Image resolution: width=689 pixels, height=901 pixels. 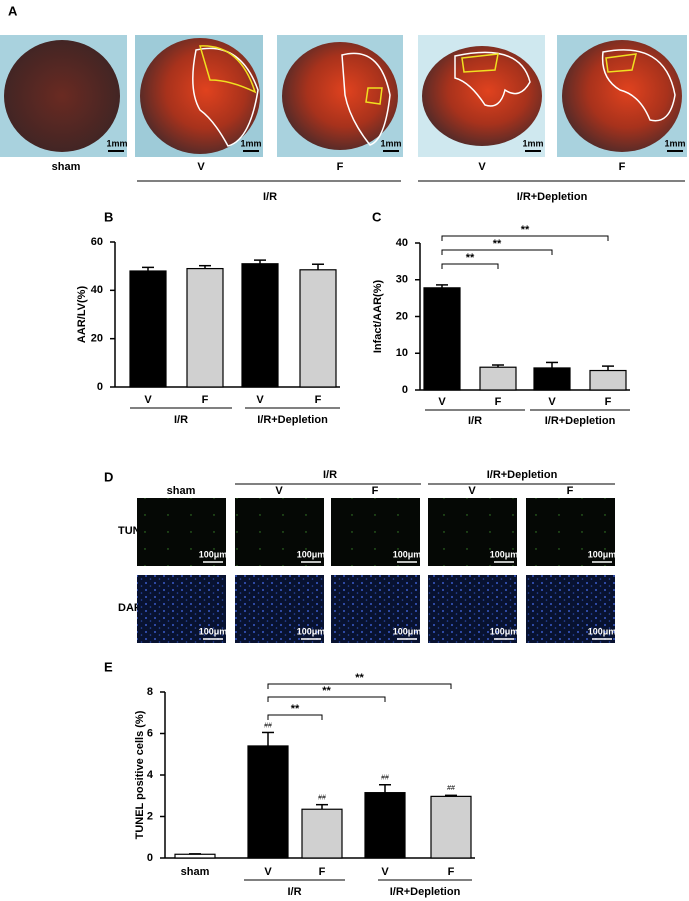 What do you see at coordinates (570, 491) in the screenshot?
I see `column-label: F` at bounding box center [570, 491].